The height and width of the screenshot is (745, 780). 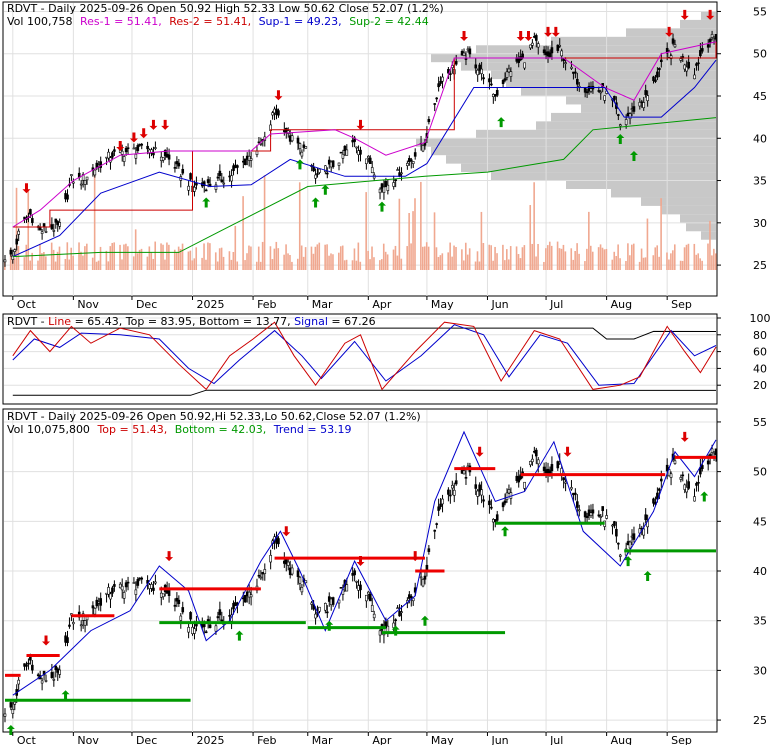 What do you see at coordinates (760, 352) in the screenshot?
I see `oscillator-tick: 60` at bounding box center [760, 352].